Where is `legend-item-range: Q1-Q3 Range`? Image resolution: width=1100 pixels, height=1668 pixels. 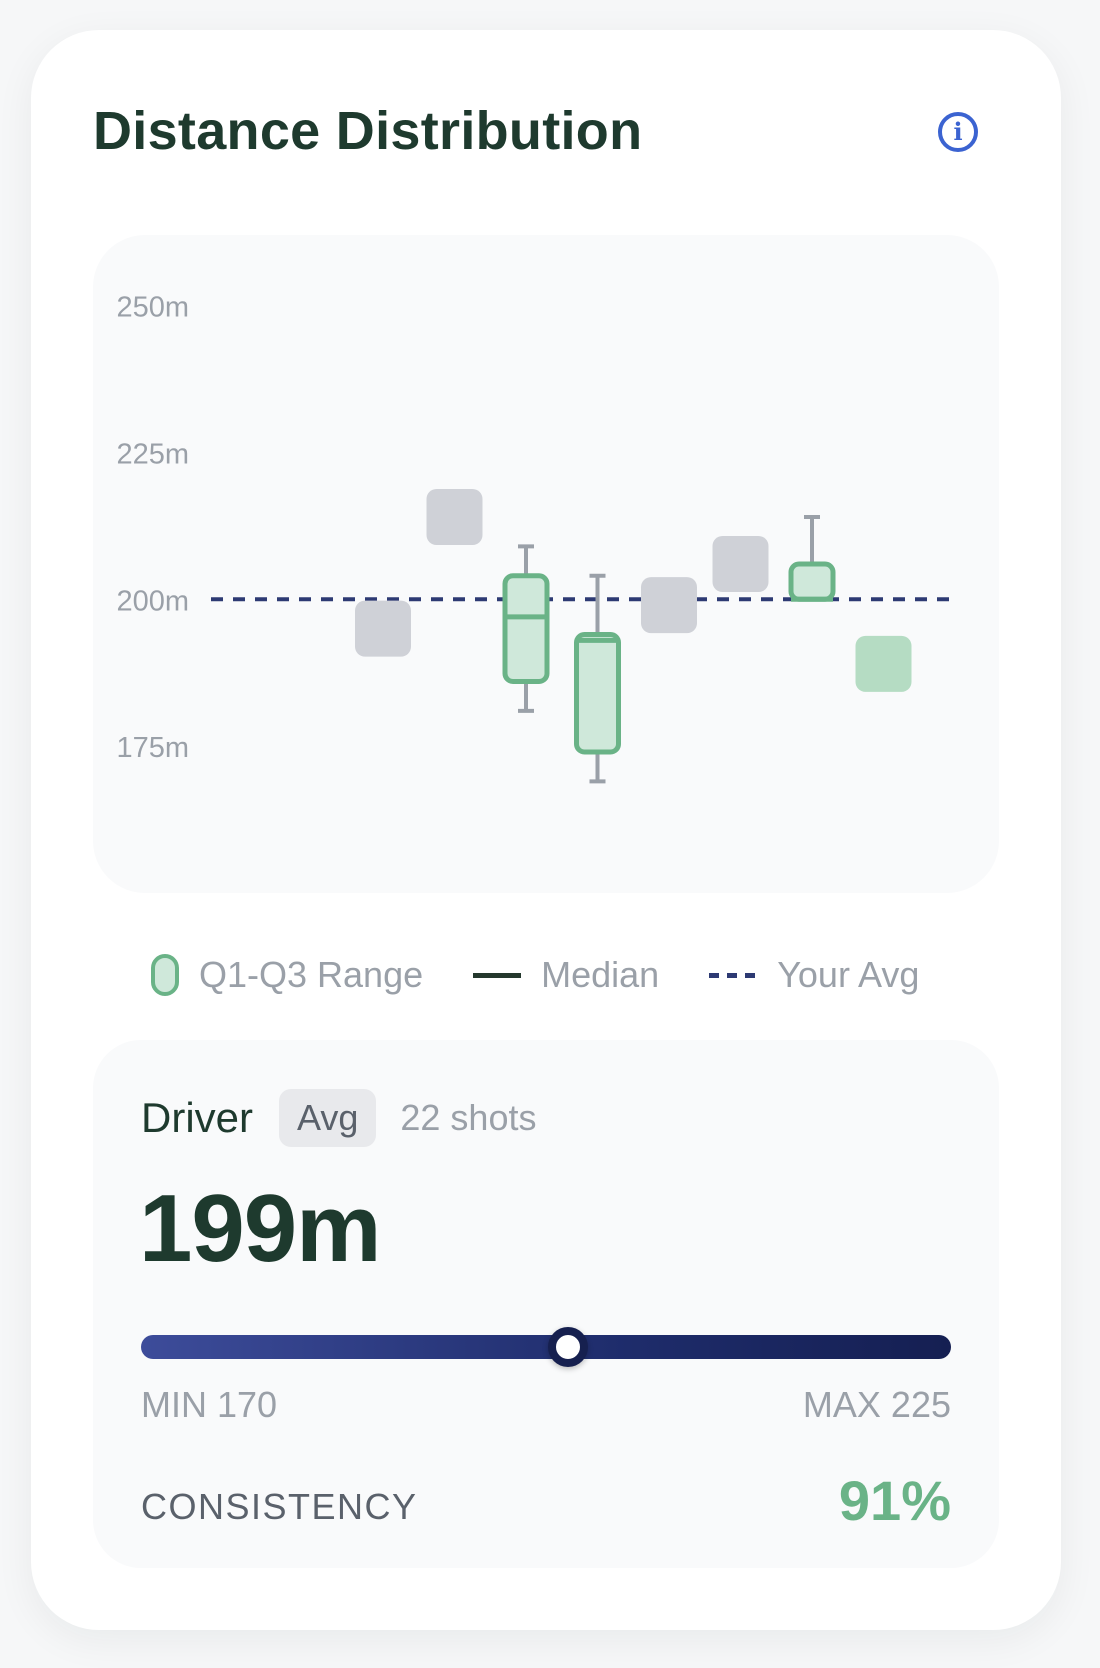 legend-item-range: Q1-Q3 Range is located at coordinates (287, 975).